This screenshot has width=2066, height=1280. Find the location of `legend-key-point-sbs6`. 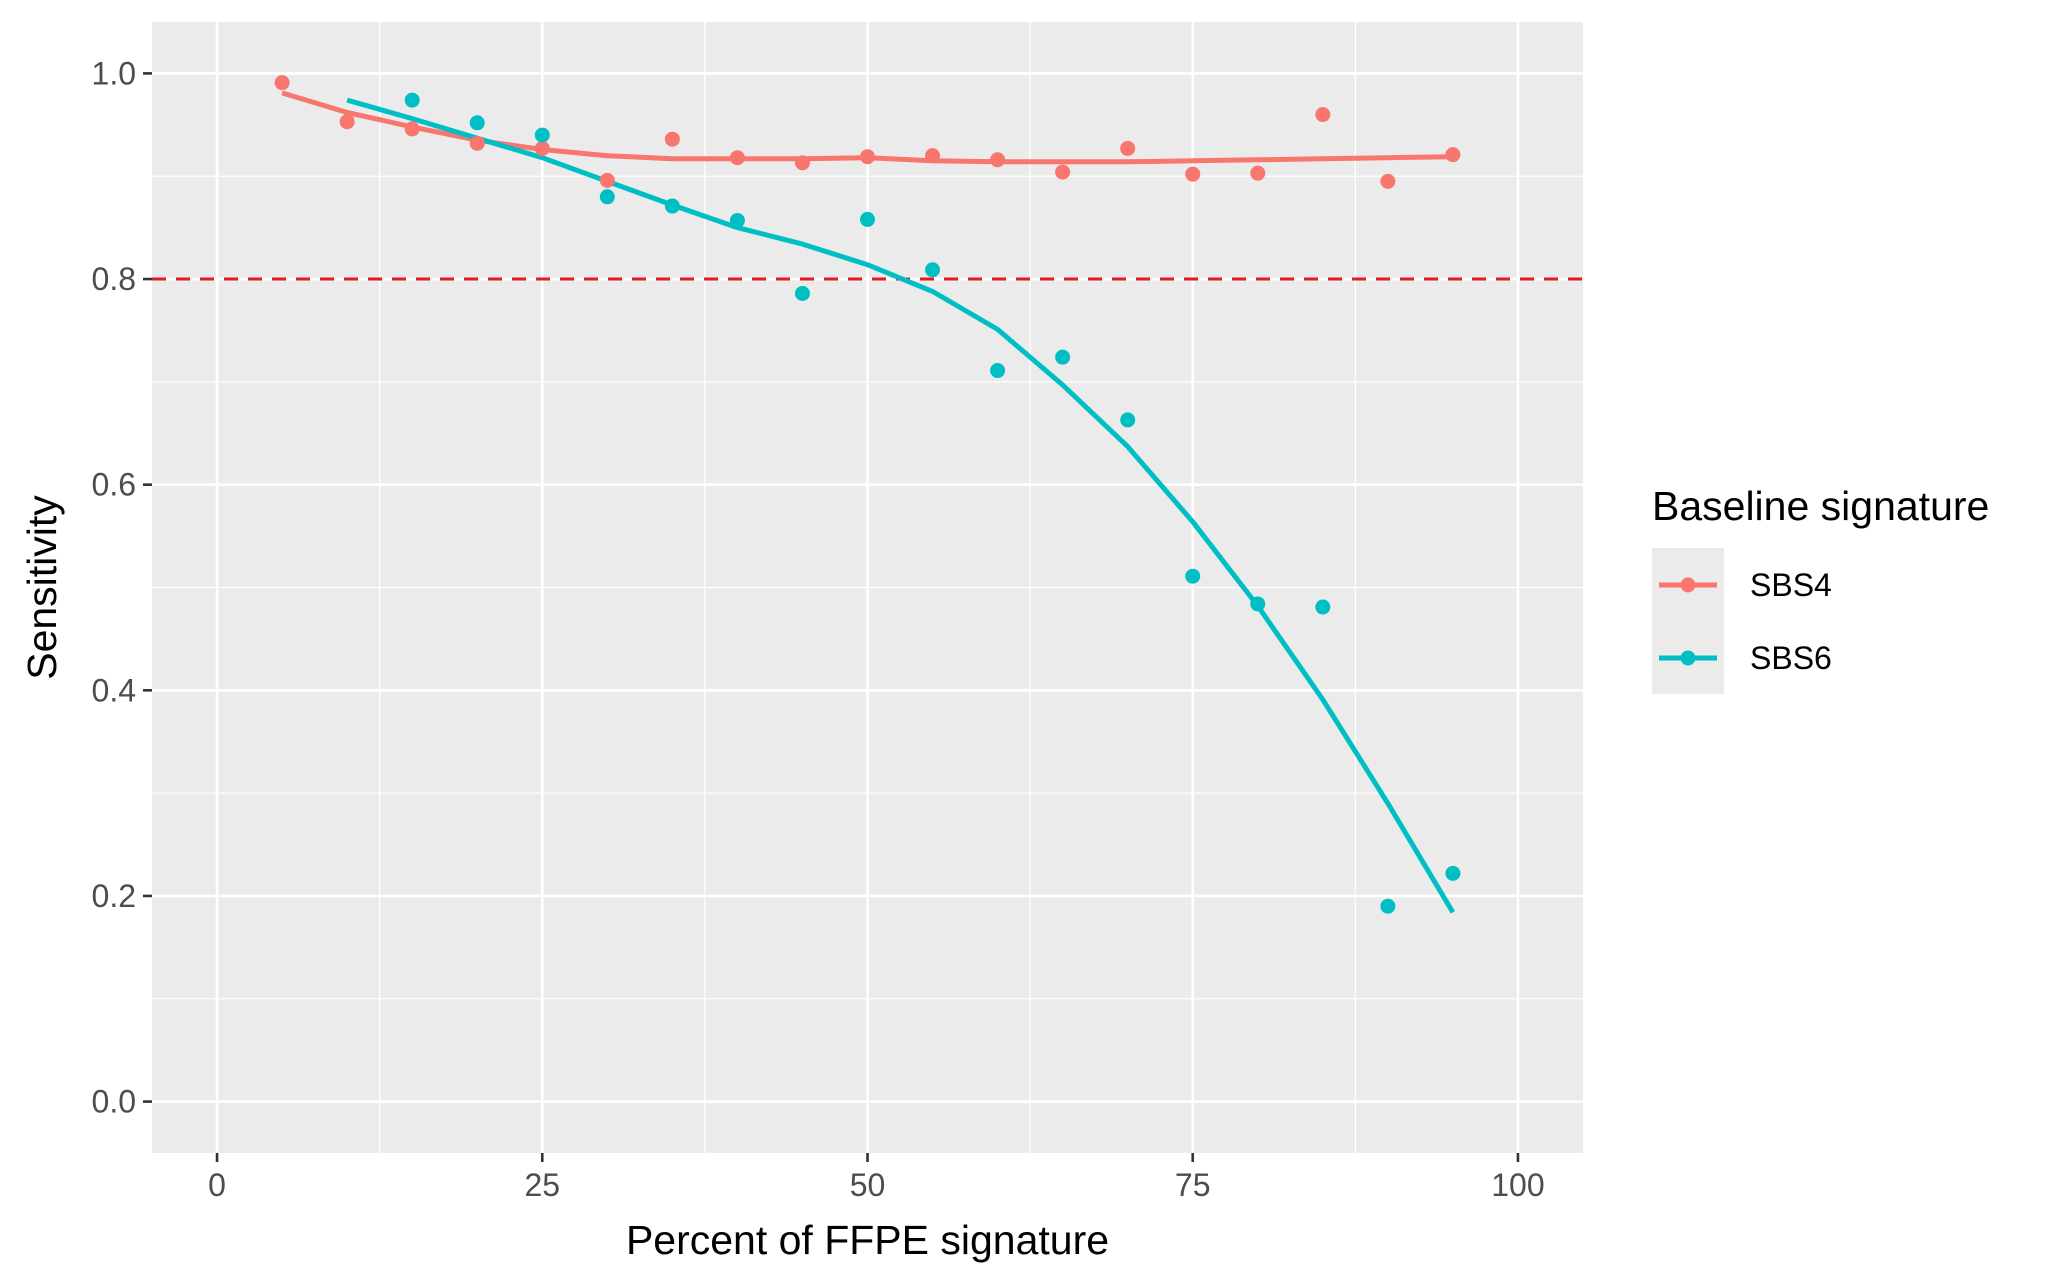

legend-key-point-sbs6 is located at coordinates (1688, 658).